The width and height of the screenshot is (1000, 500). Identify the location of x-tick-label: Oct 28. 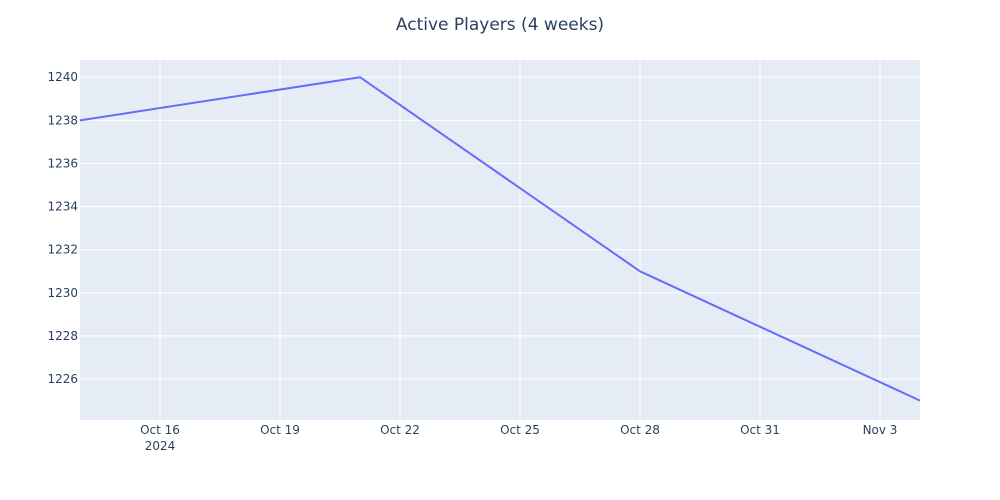
(640, 430).